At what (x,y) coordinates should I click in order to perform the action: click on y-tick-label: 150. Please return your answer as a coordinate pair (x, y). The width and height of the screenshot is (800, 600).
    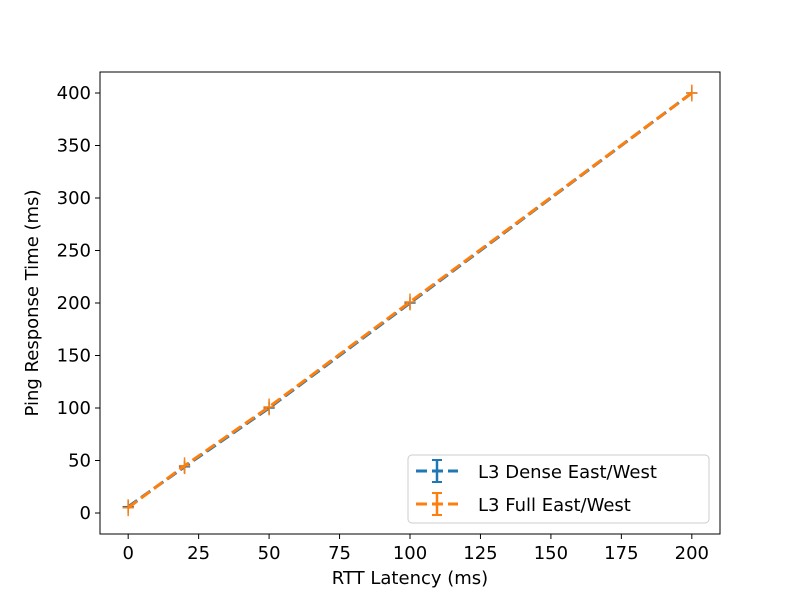
    Looking at the image, I should click on (74, 356).